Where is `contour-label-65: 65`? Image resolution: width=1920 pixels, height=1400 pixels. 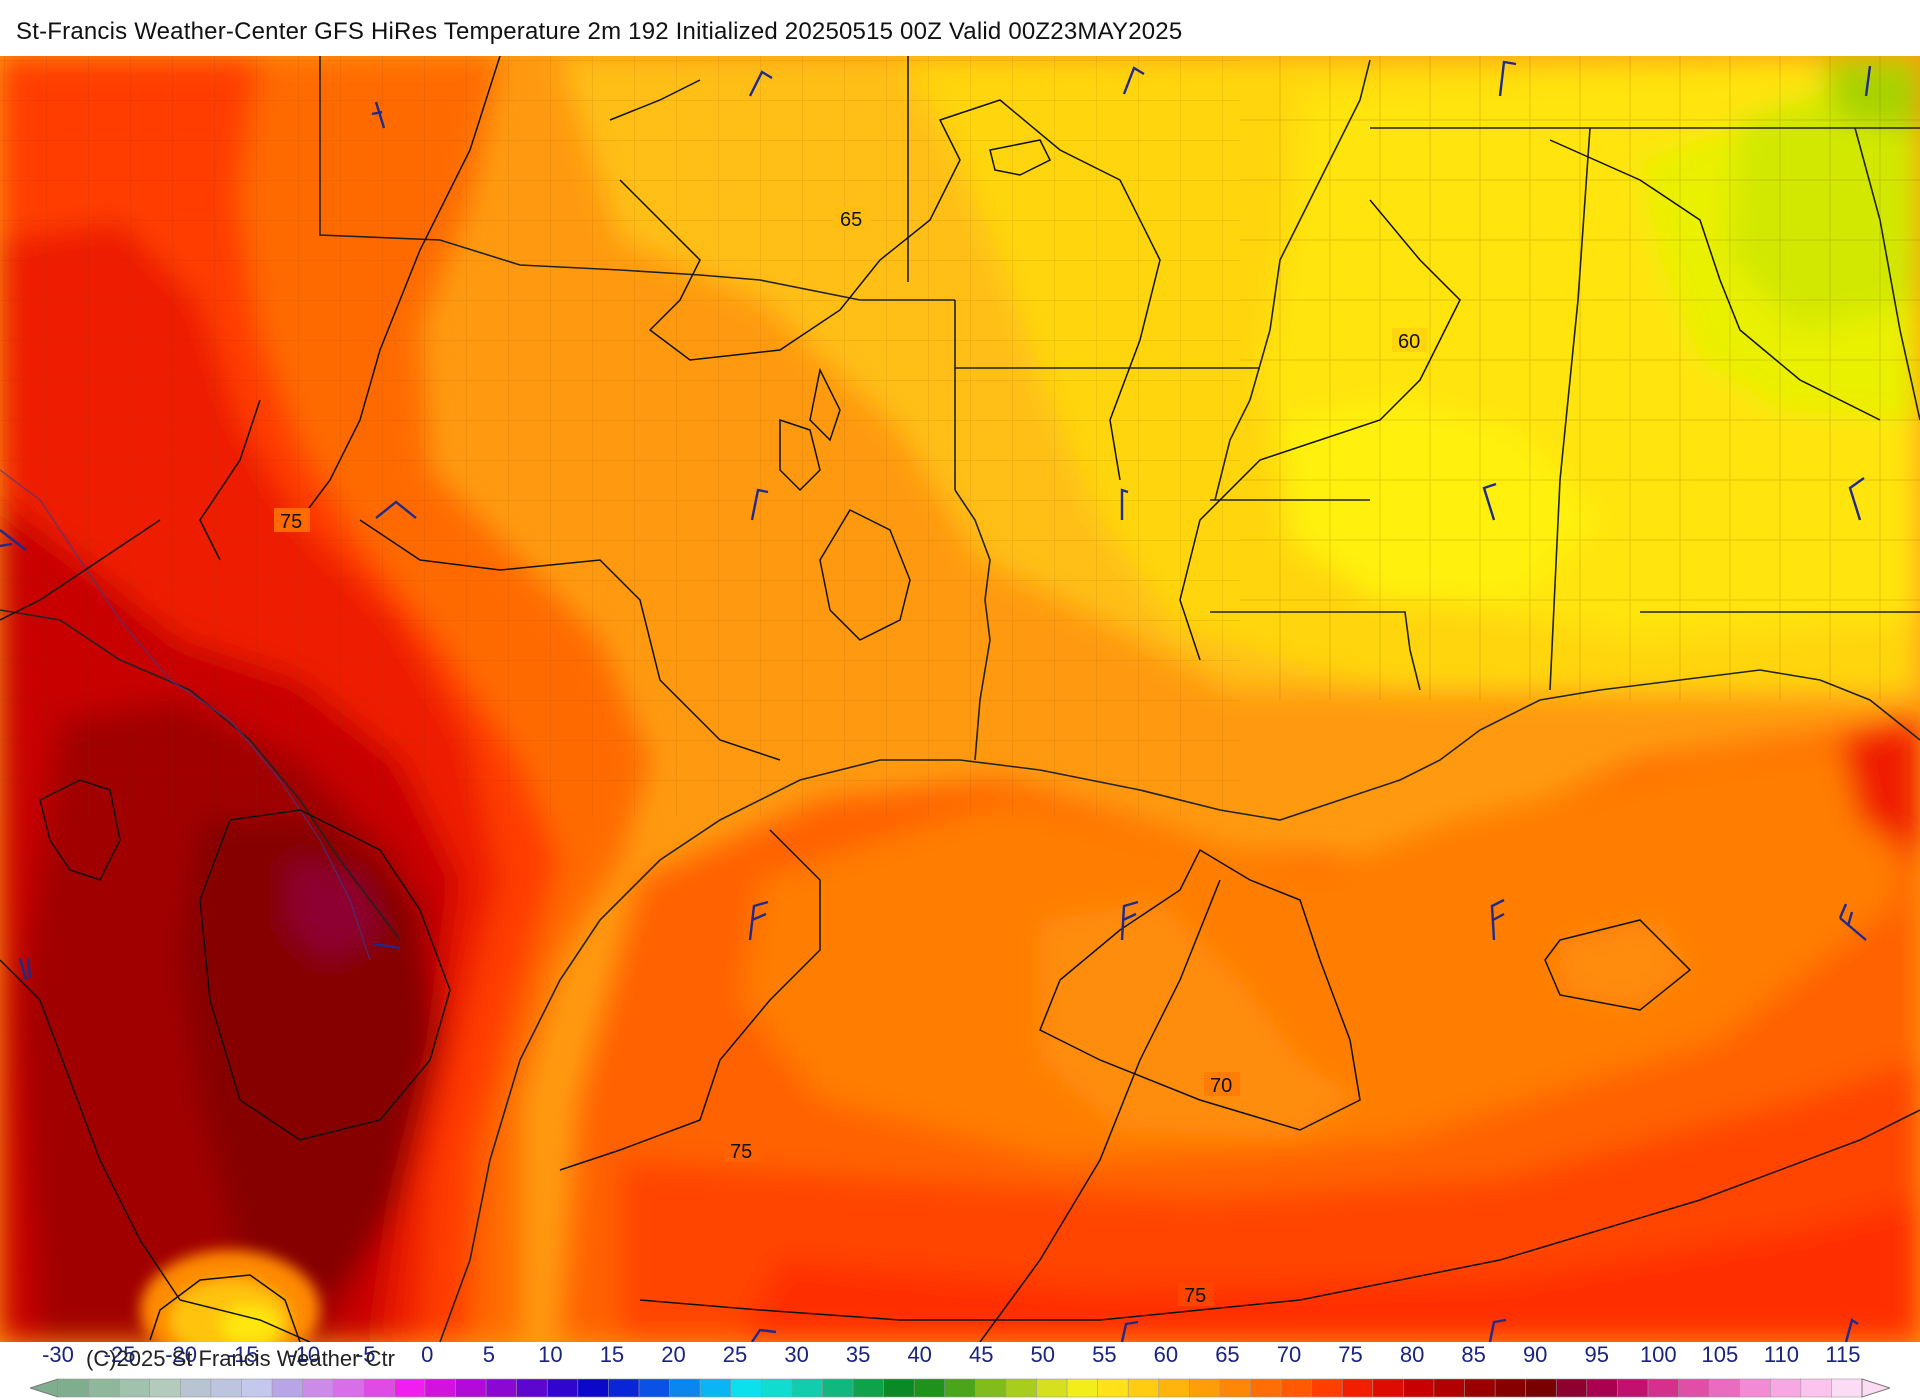
contour-label-65: 65 is located at coordinates (851, 220).